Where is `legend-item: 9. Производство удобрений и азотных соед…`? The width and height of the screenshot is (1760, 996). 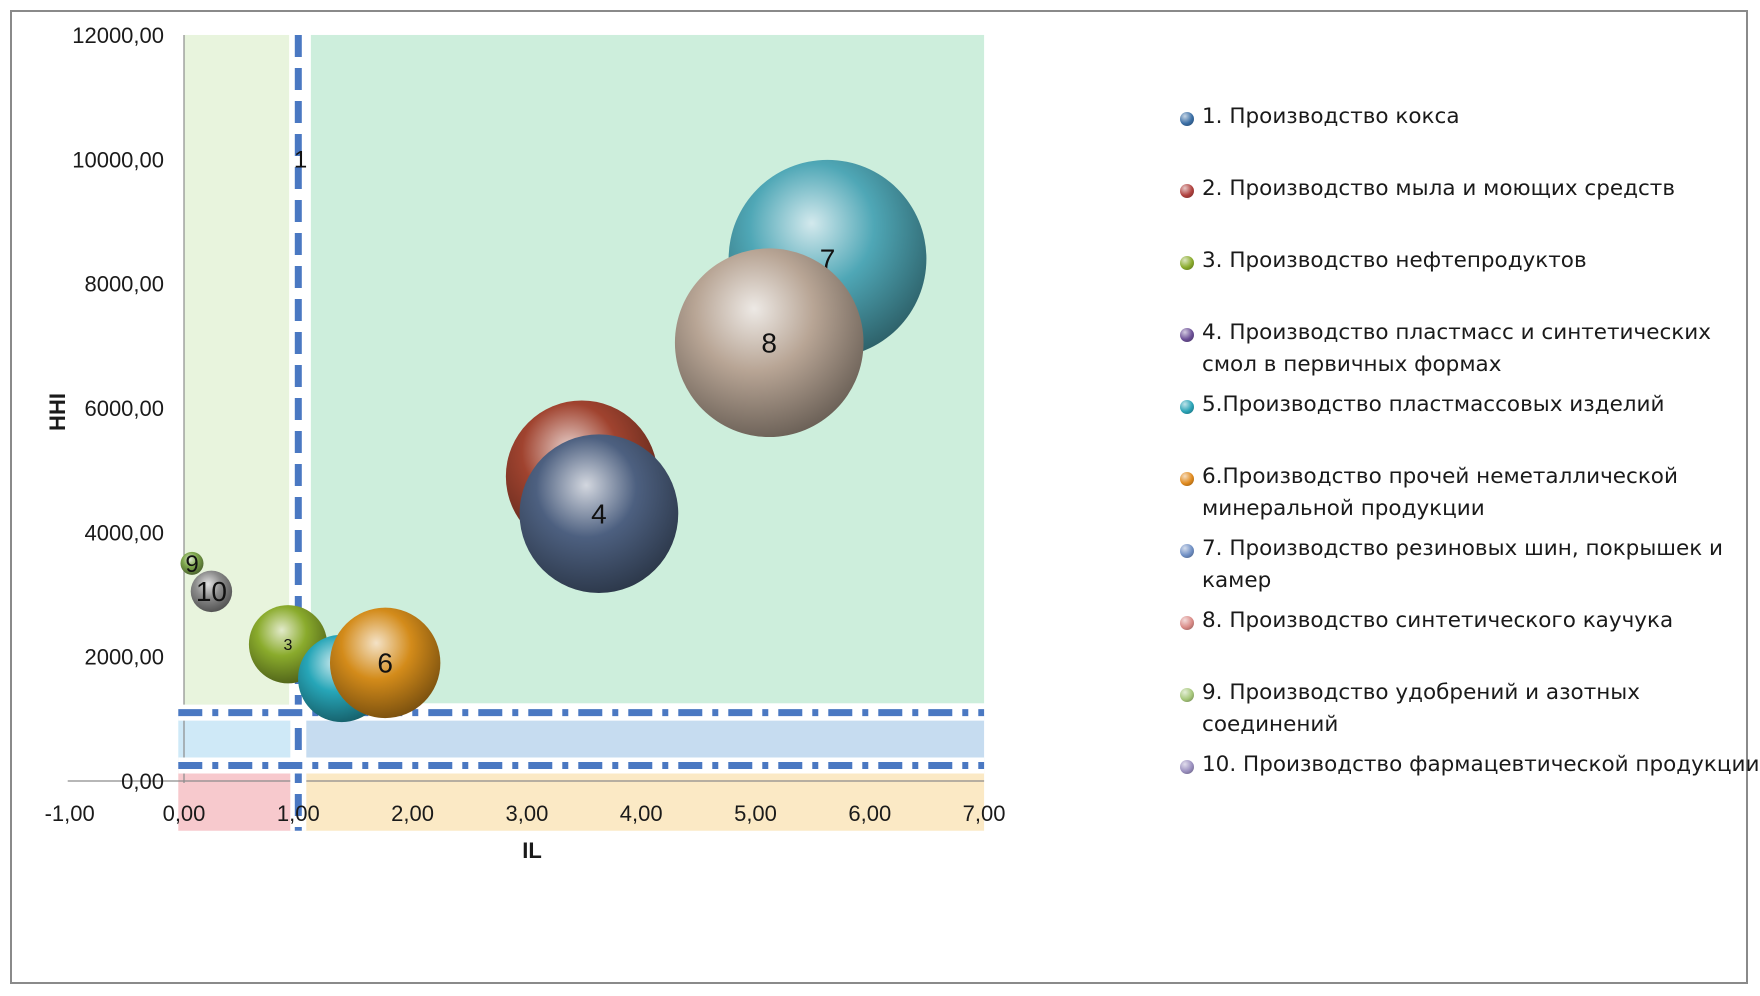
legend-item: 9. Производство удобрений и азотных соед… is located at coordinates (1470, 710).